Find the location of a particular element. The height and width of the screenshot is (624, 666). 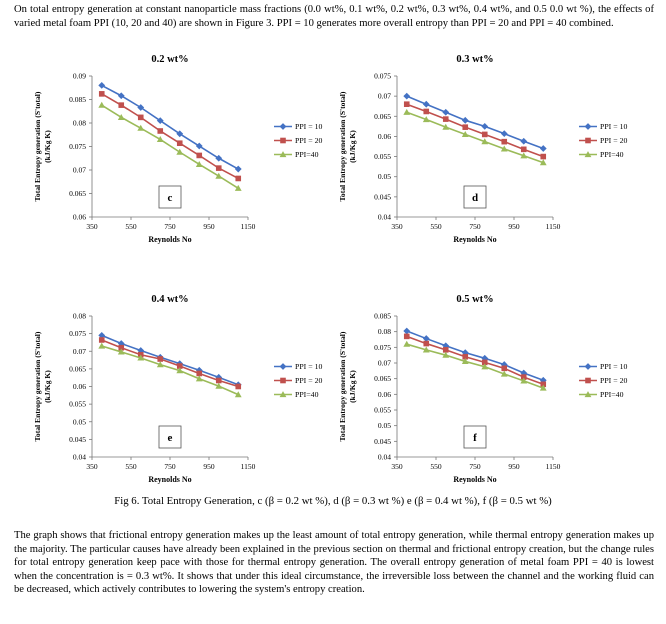

series-ppi20 is located at coordinates (170, 136).